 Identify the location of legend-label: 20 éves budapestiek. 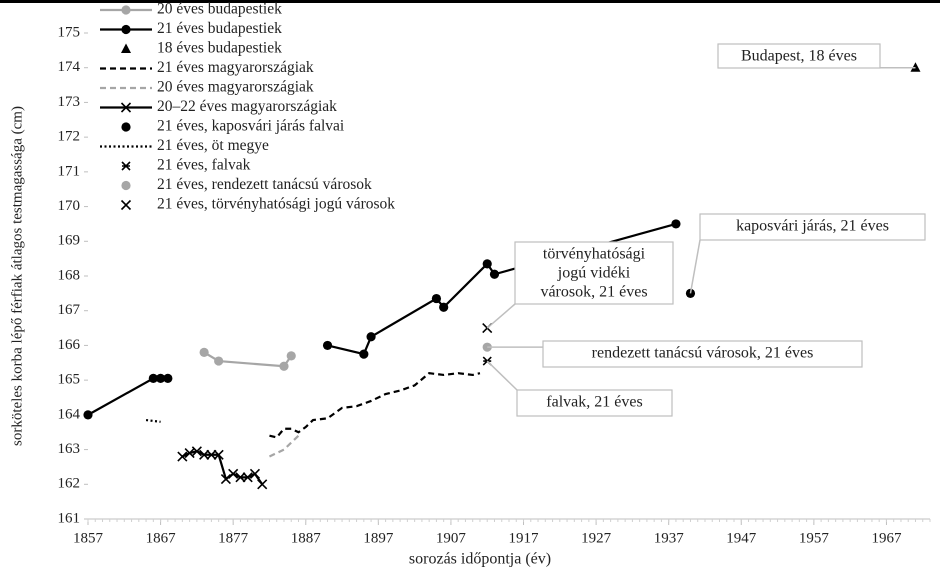
(219, 9).